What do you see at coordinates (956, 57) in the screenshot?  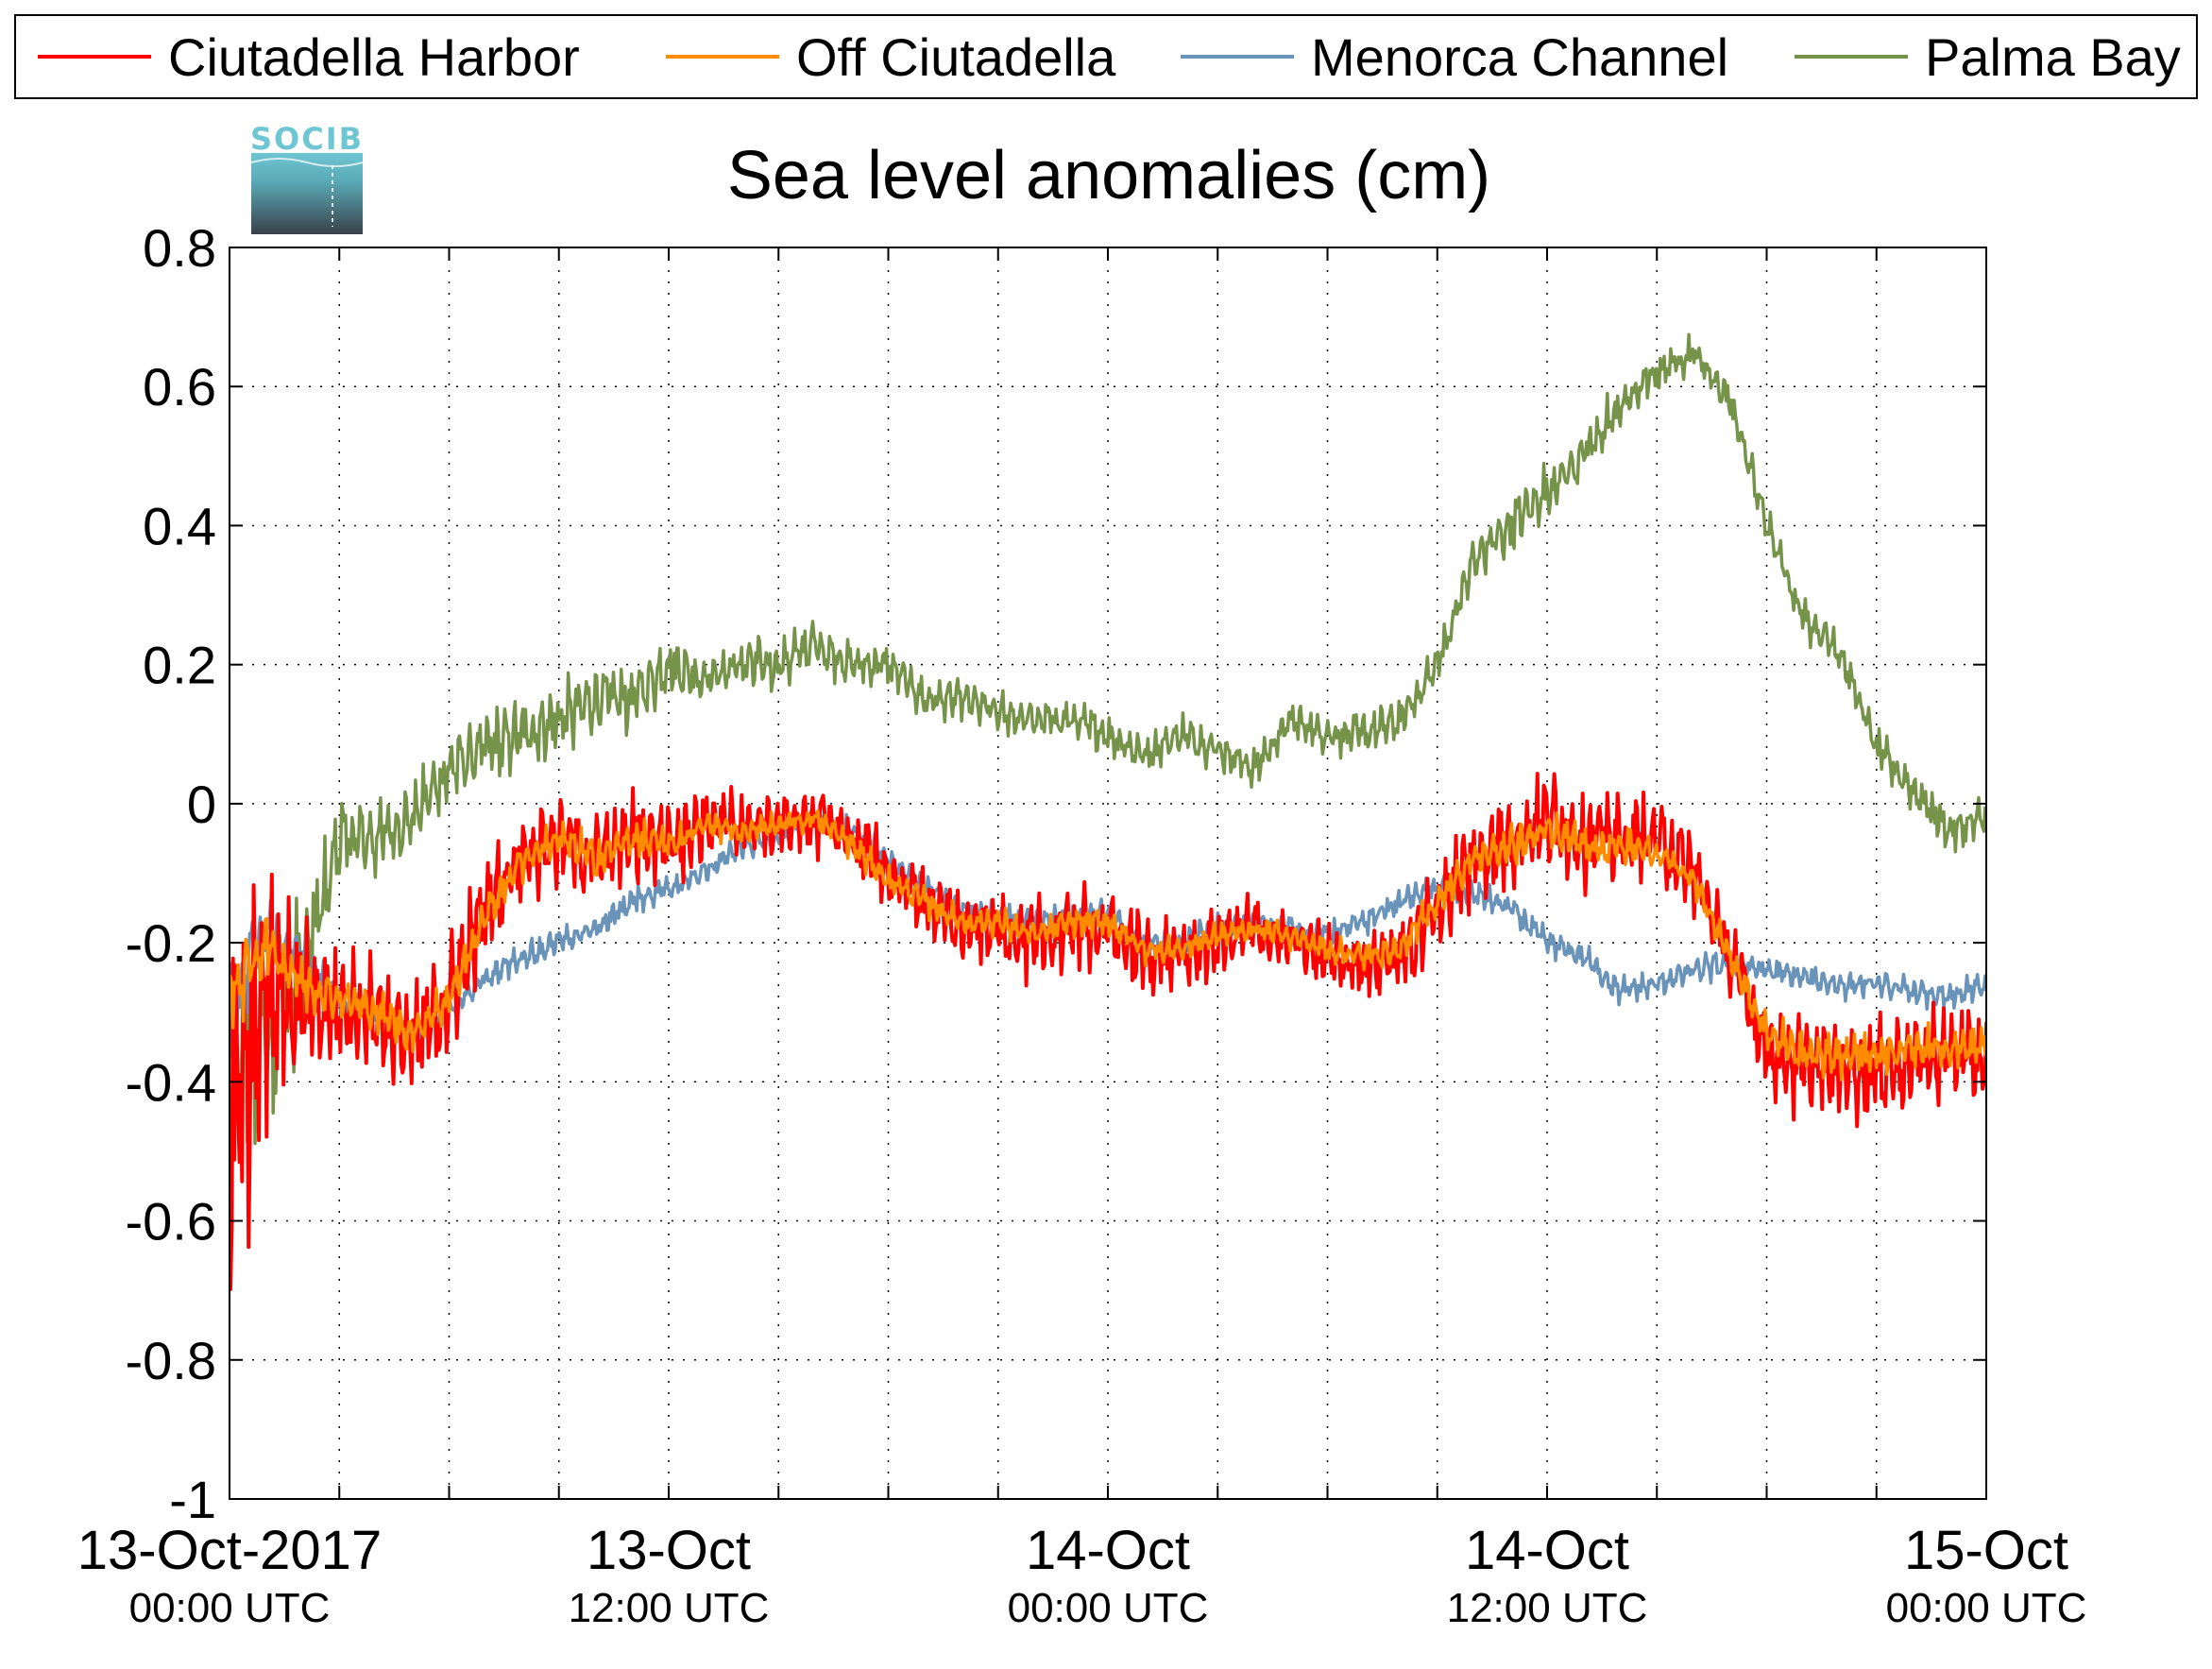 I see `legend-label: Off Ciutadella` at bounding box center [956, 57].